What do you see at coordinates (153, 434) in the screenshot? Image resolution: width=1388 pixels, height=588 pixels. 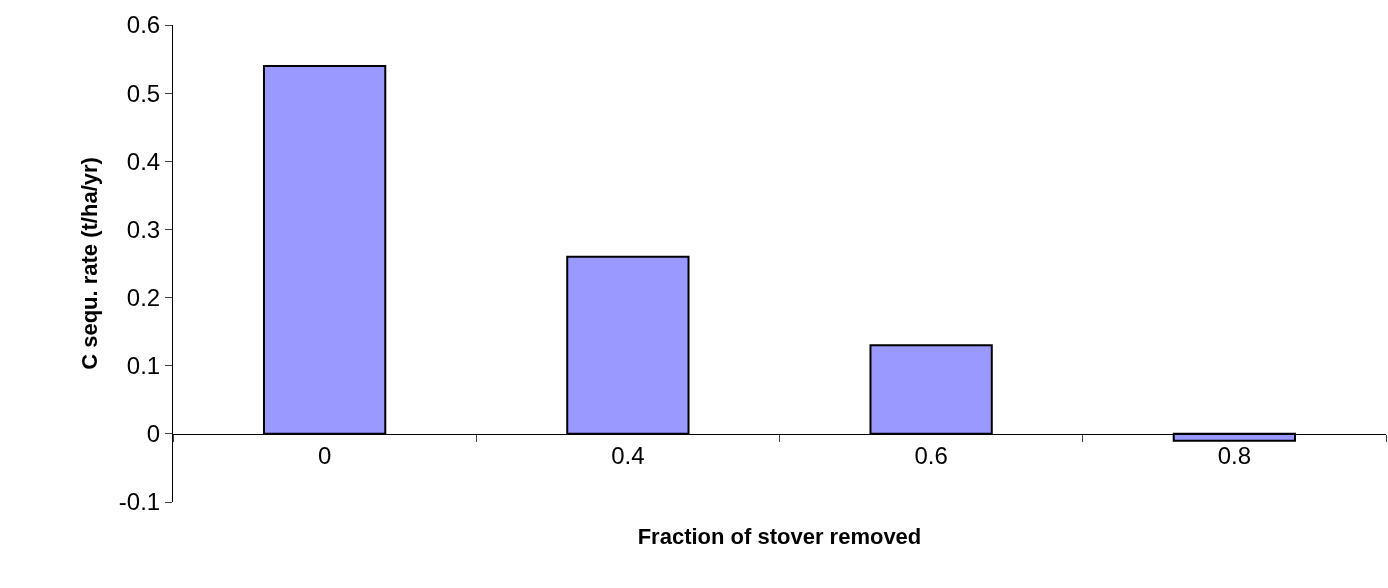 I see `y-tick-label: 0` at bounding box center [153, 434].